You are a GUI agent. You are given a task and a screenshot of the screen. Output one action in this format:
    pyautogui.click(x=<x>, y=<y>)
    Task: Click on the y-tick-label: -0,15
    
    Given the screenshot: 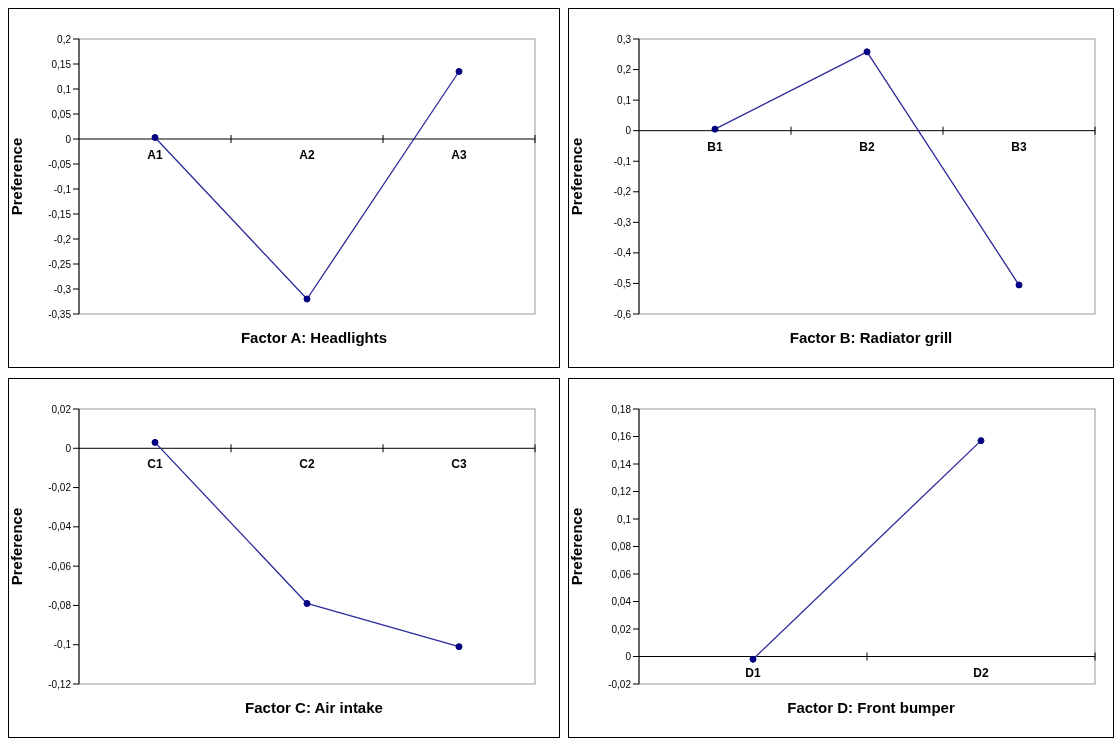 What is the action you would take?
    pyautogui.click(x=60, y=214)
    